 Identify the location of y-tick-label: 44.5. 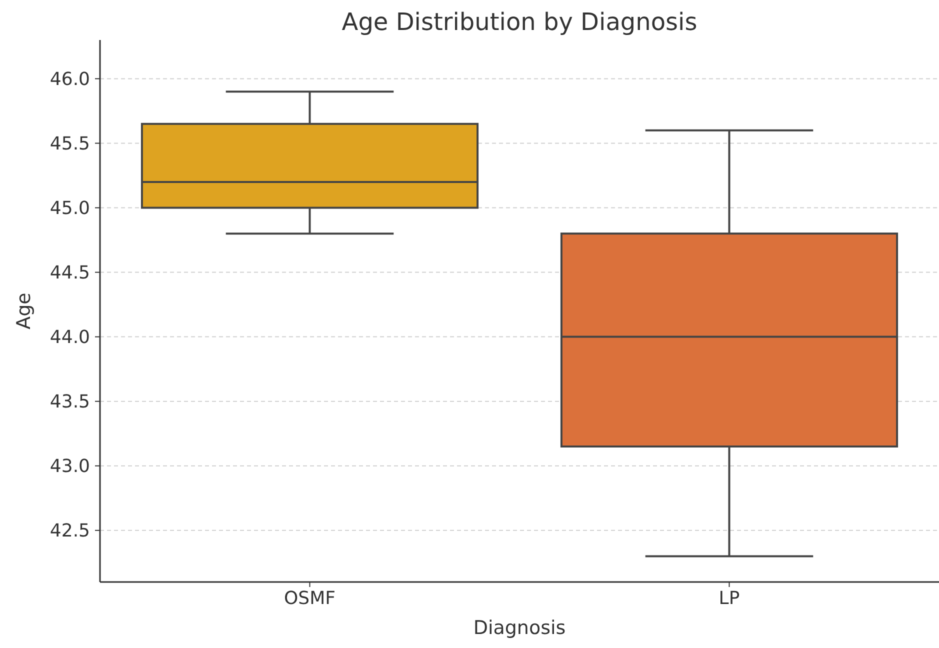
(70, 273).